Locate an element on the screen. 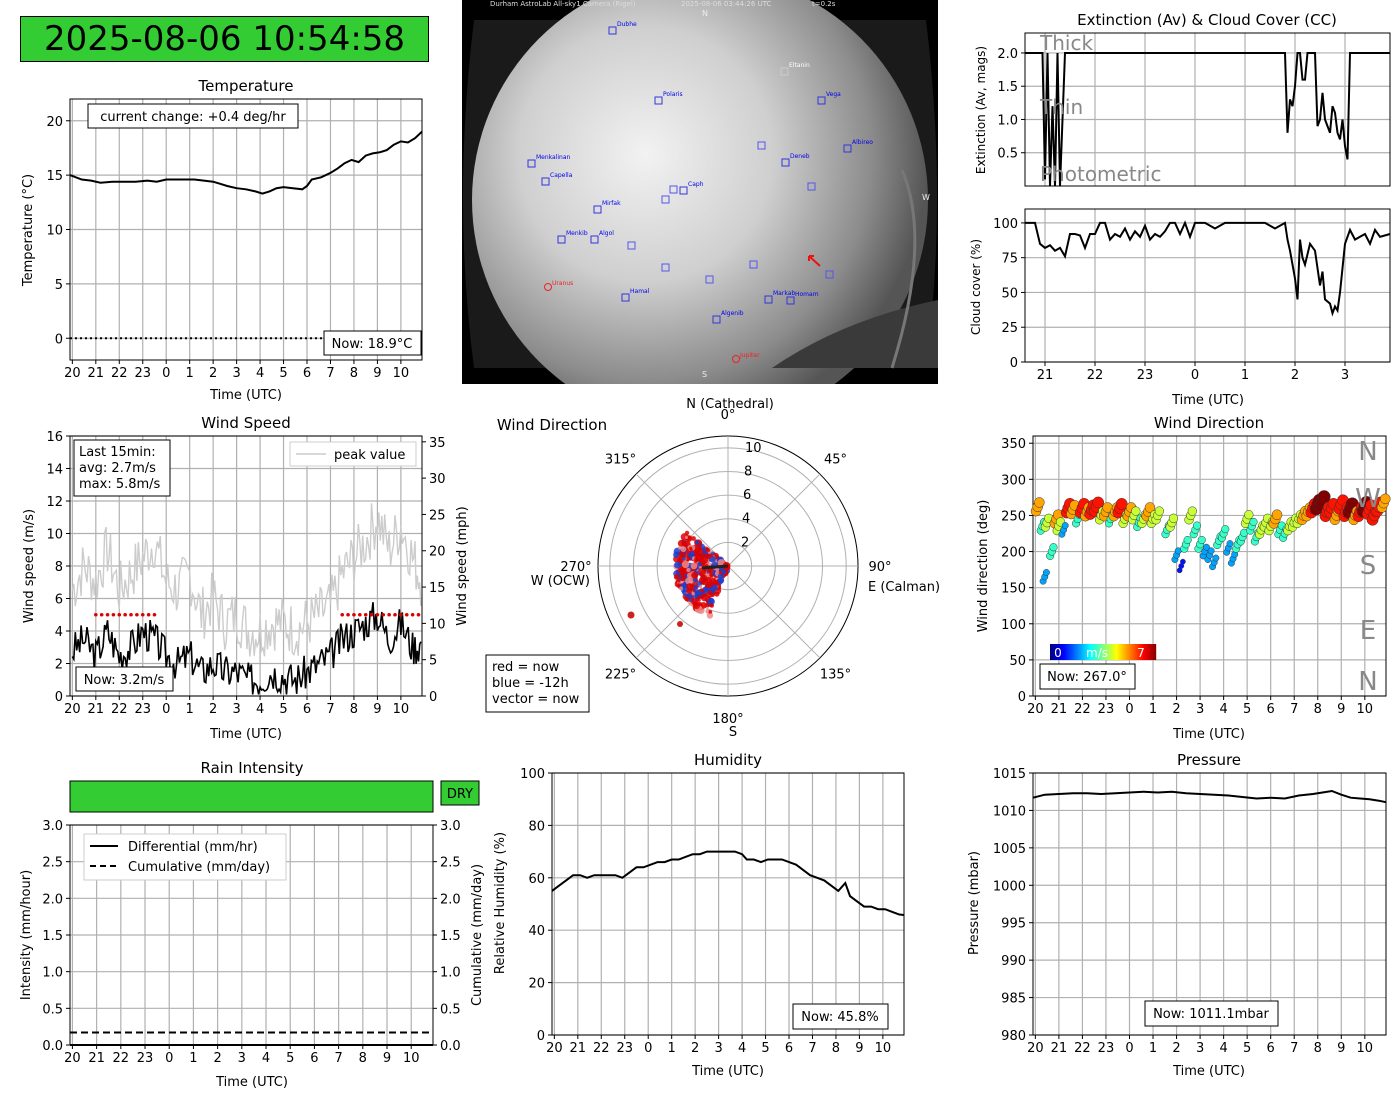 The height and width of the screenshot is (1100, 1400). y-tick-label: 25 is located at coordinates (1009, 328).